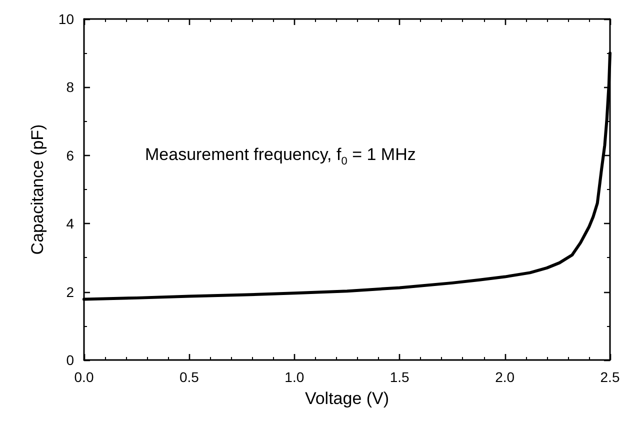 This screenshot has width=625, height=427. What do you see at coordinates (70, 87) in the screenshot?
I see `y-tick-label: 8` at bounding box center [70, 87].